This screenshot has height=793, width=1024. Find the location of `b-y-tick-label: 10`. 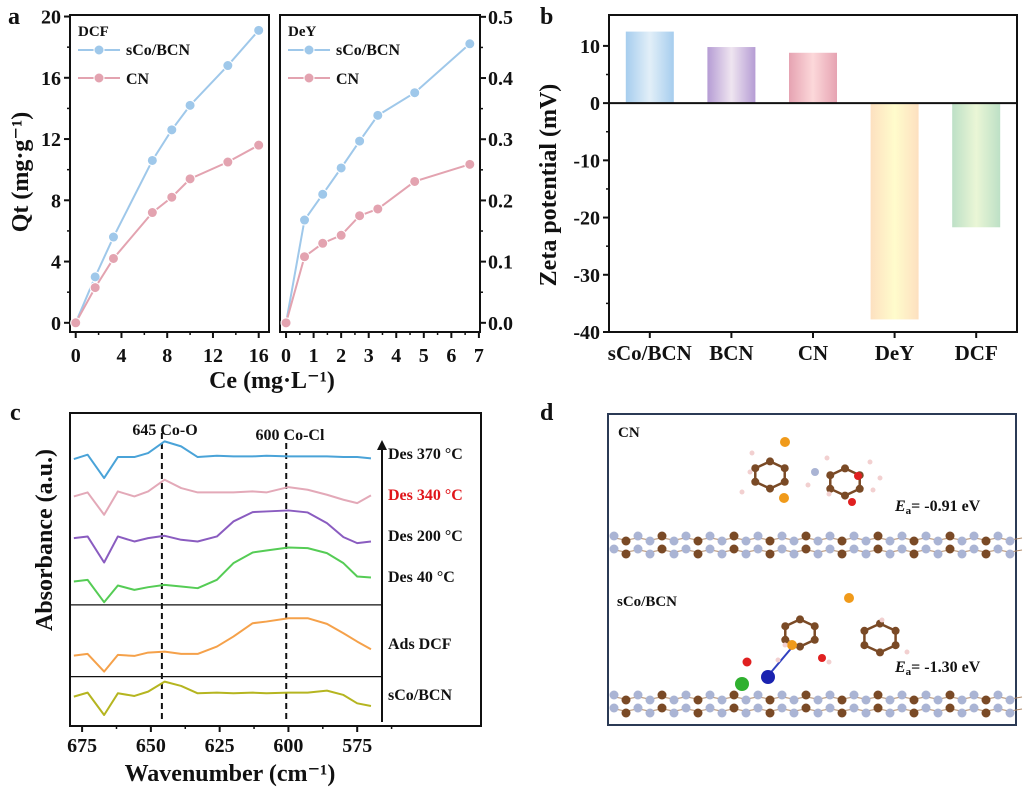

b-y-tick-label: 10 is located at coordinates (590, 47).